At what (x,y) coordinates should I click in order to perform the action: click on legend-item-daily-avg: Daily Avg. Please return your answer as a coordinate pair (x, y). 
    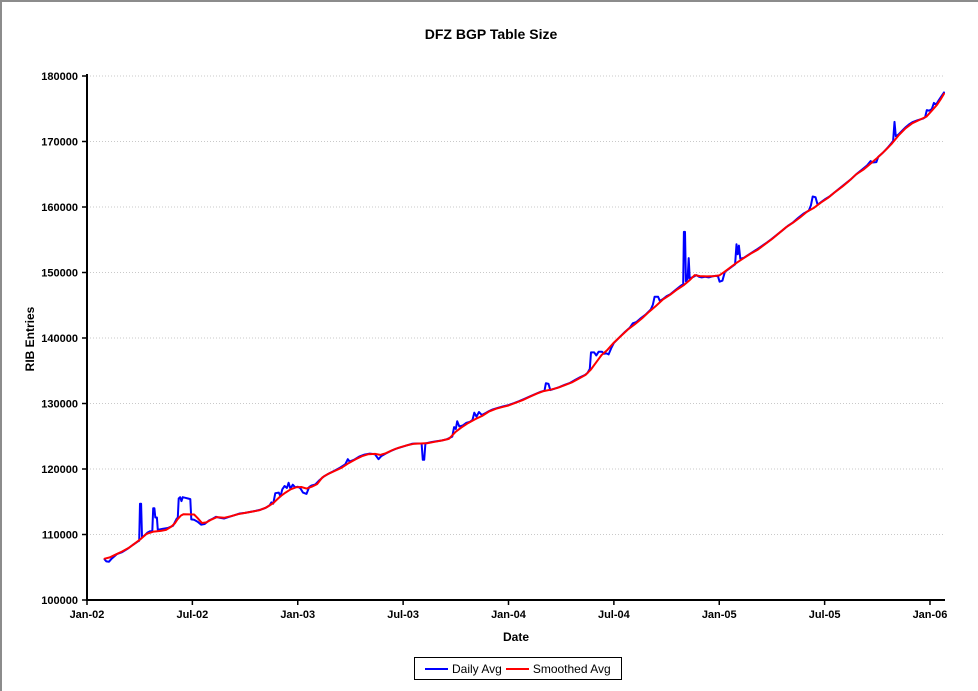
    Looking at the image, I should click on (463, 669).